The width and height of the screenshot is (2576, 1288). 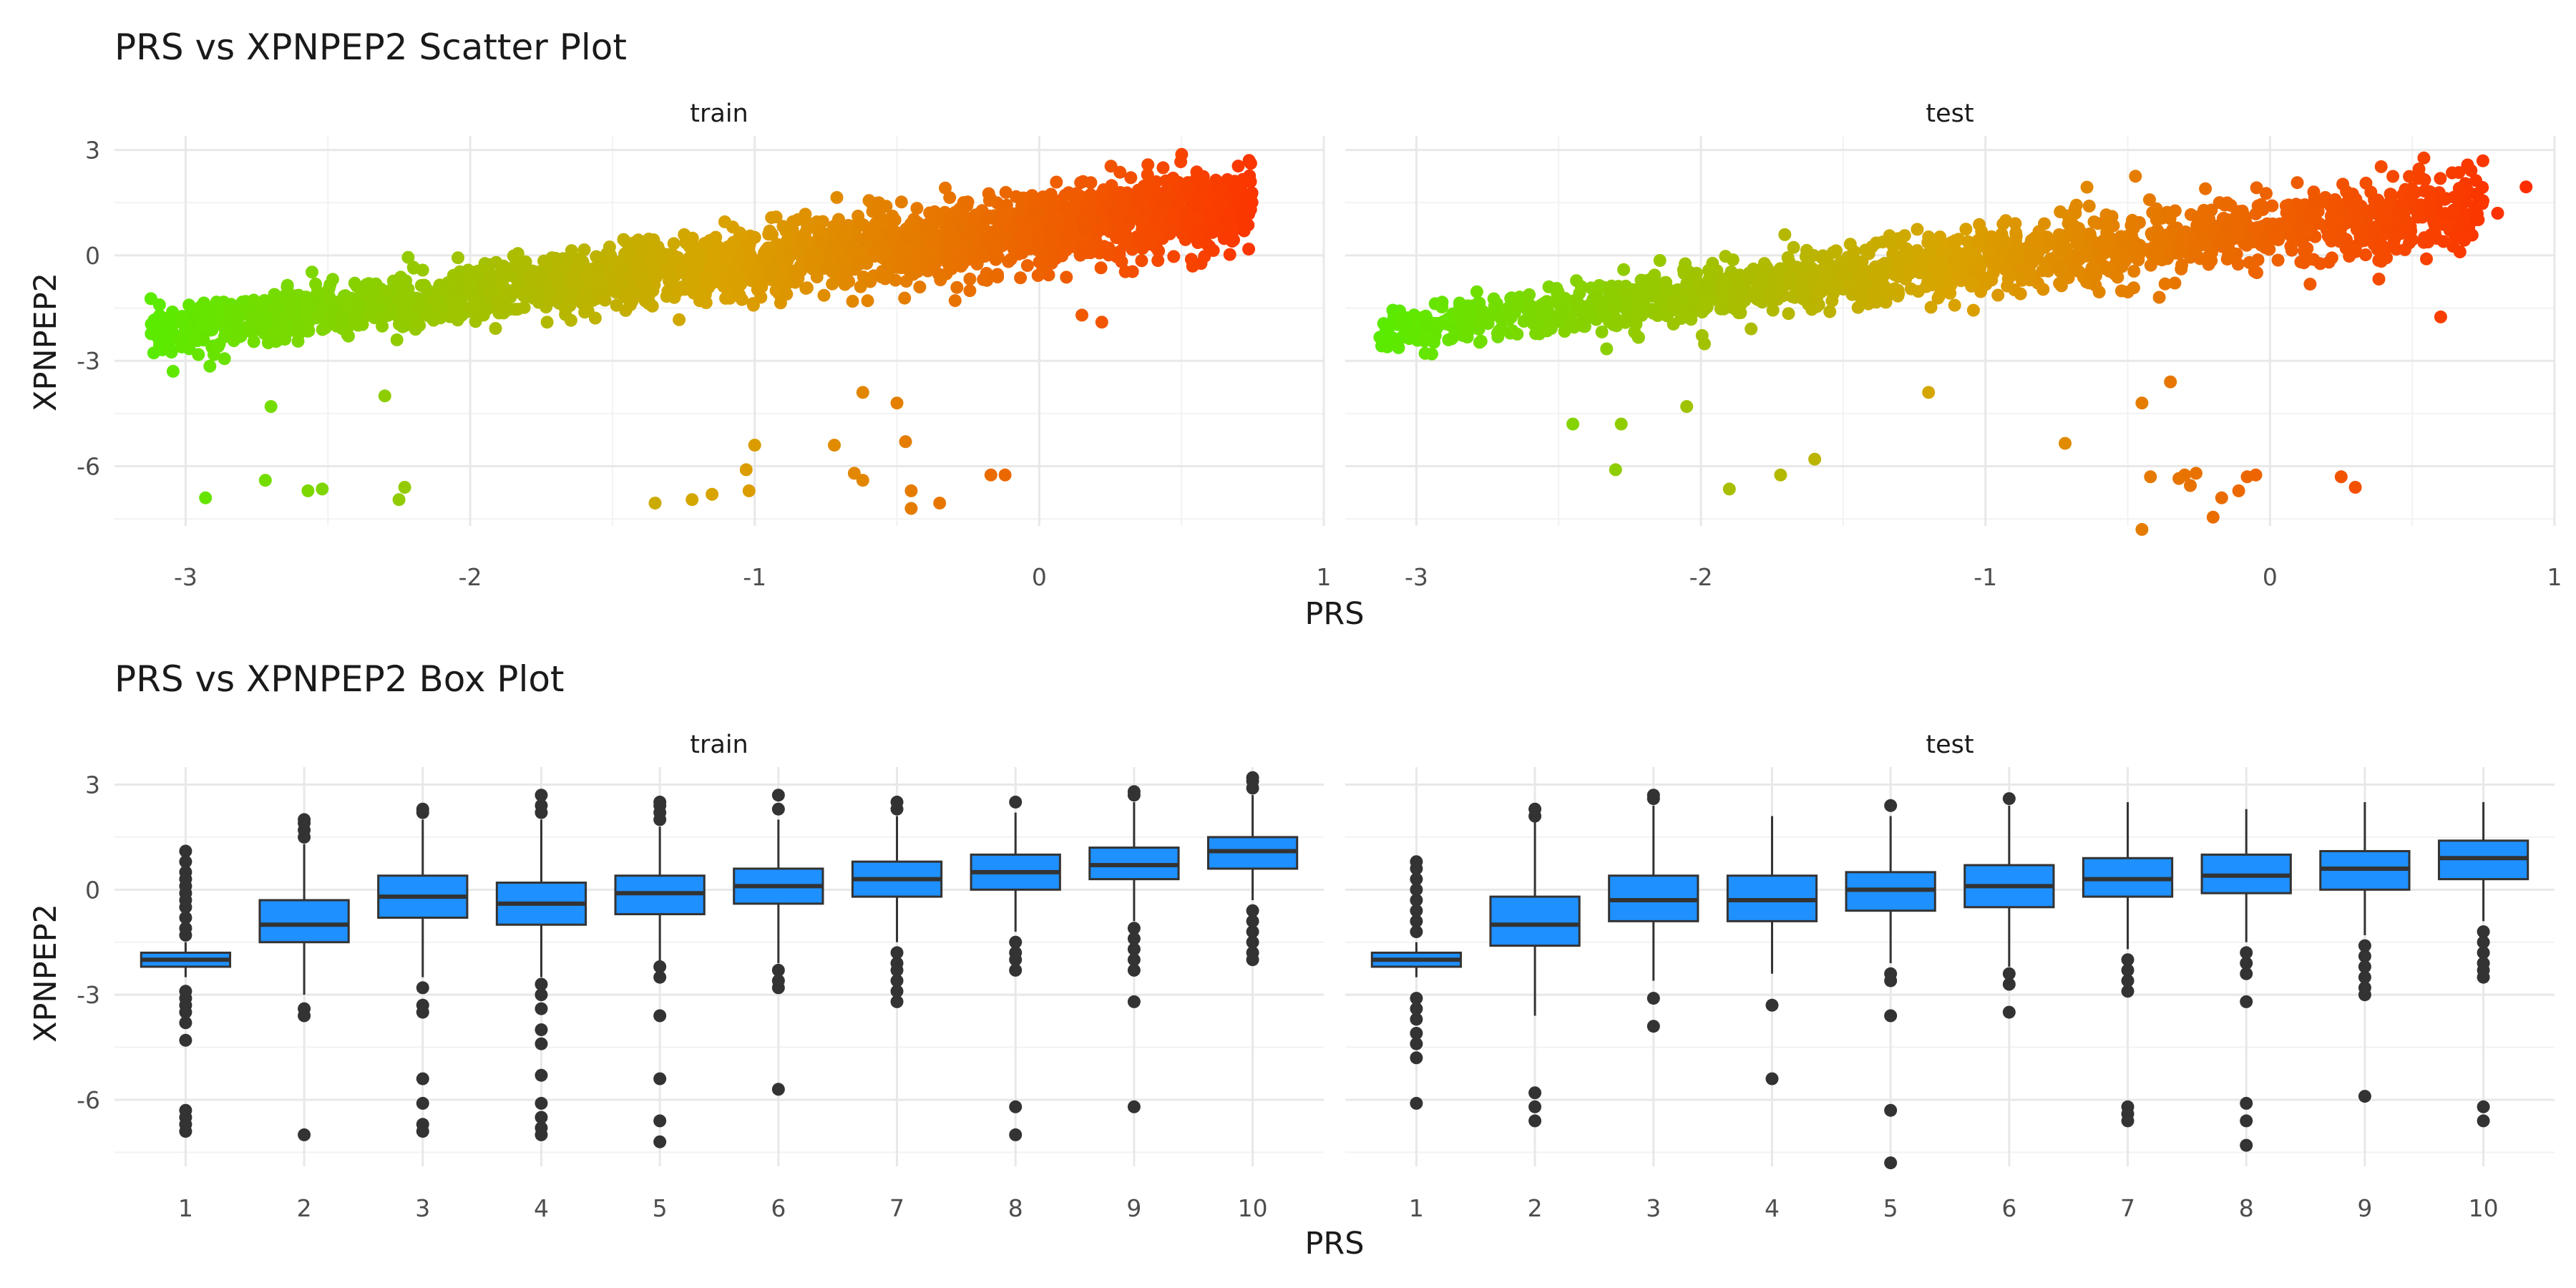 What do you see at coordinates (1653, 1208) in the screenshot?
I see `box-x-tick-label: 3` at bounding box center [1653, 1208].